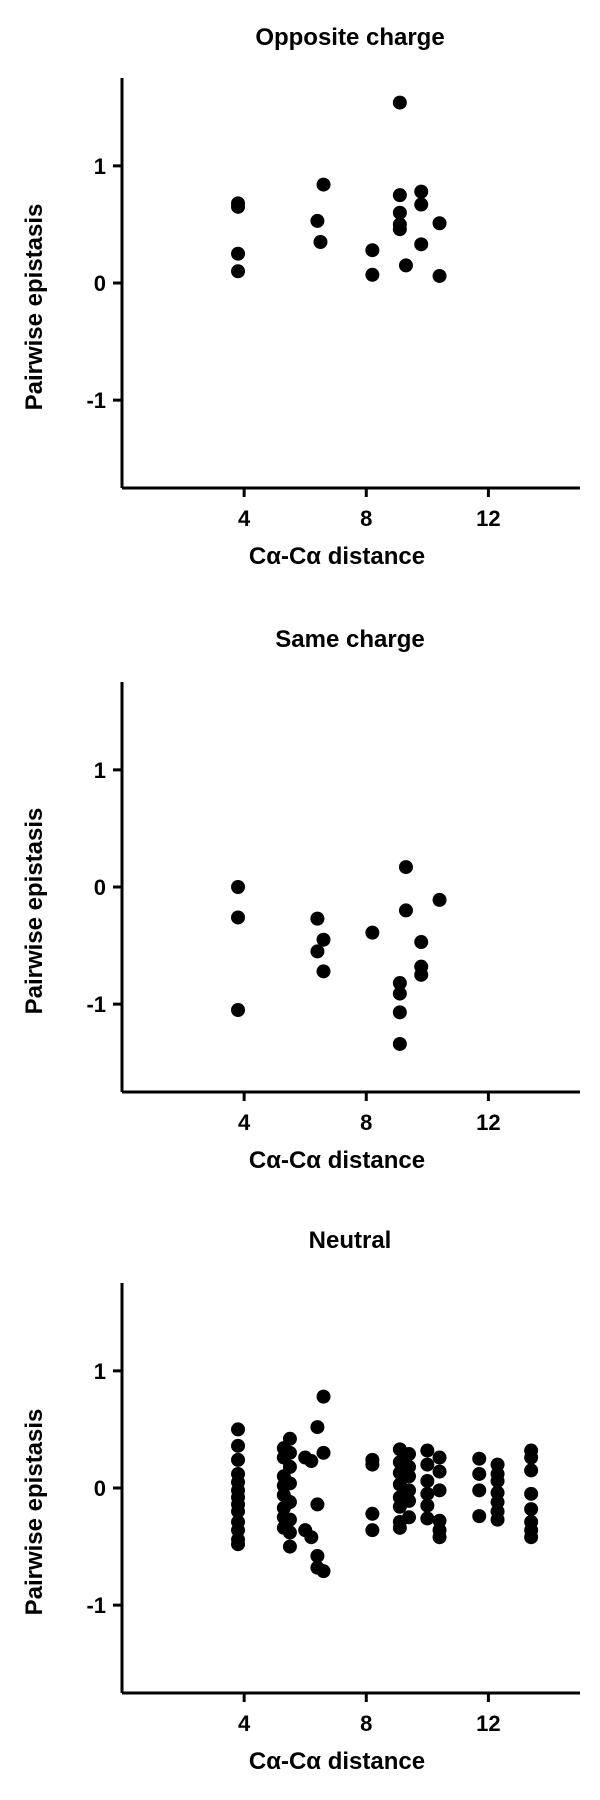 This screenshot has height=1800, width=600. I want to click on chart-title: Same charge, so click(349, 639).